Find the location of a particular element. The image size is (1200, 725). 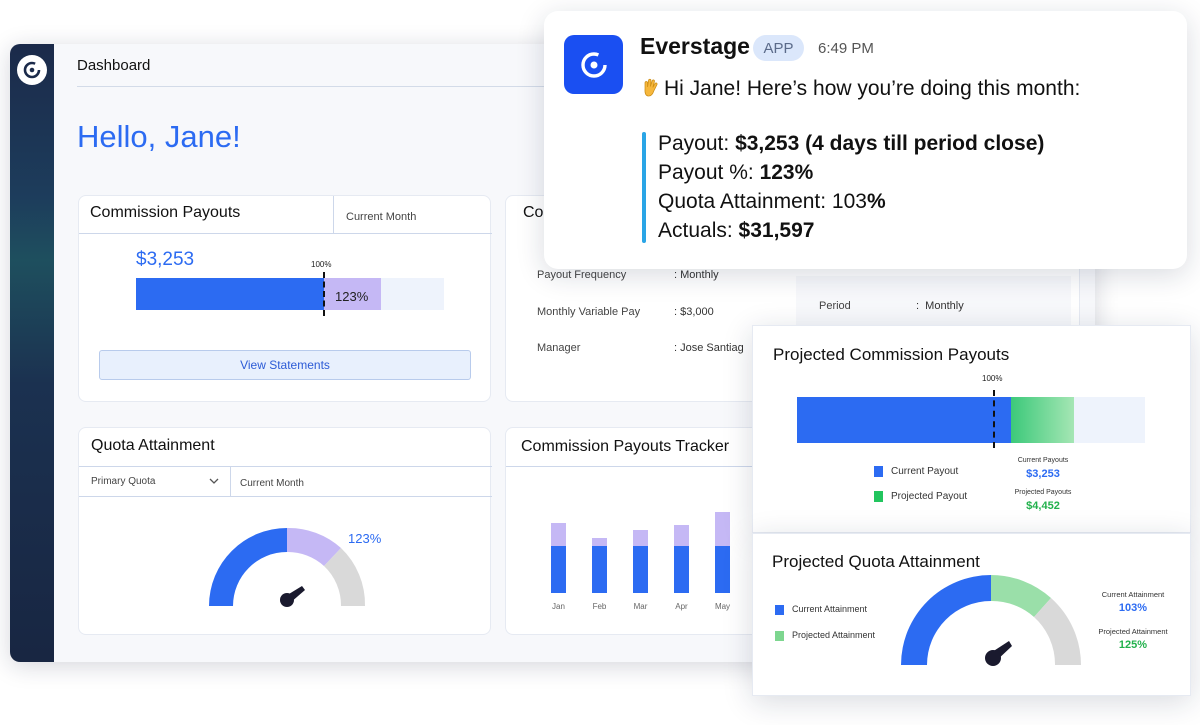

stat-quota-attainment: Quota Attainment: 103% is located at coordinates (772, 201).